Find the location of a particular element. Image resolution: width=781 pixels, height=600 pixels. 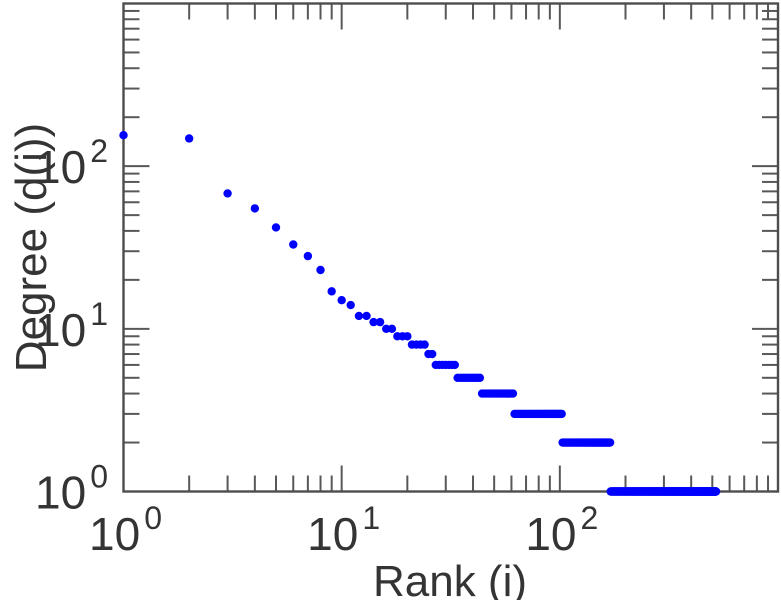

y-axis-label: Degree (d(i)) is located at coordinates (31, 247).